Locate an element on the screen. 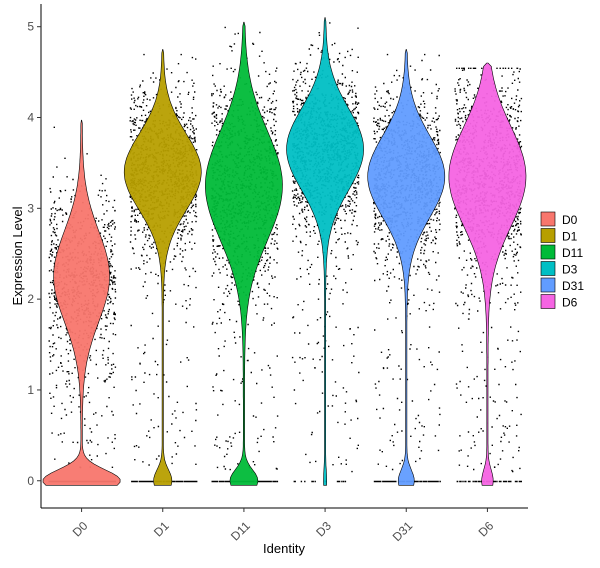 This screenshot has width=600, height=568. legend-key-D3 is located at coordinates (548, 268).